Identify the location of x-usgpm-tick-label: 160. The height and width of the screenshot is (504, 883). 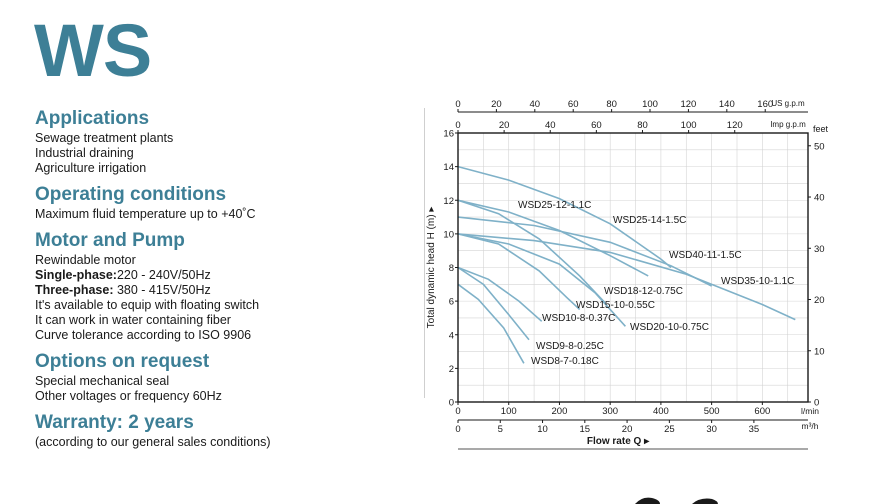
(765, 104).